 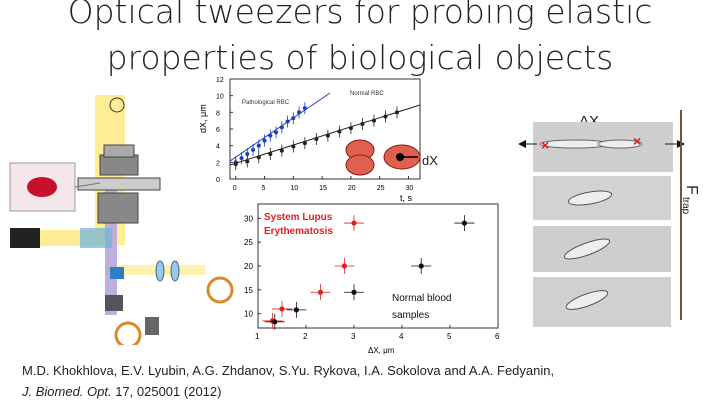 I want to click on x-tick-label: 6, so click(x=497, y=336).